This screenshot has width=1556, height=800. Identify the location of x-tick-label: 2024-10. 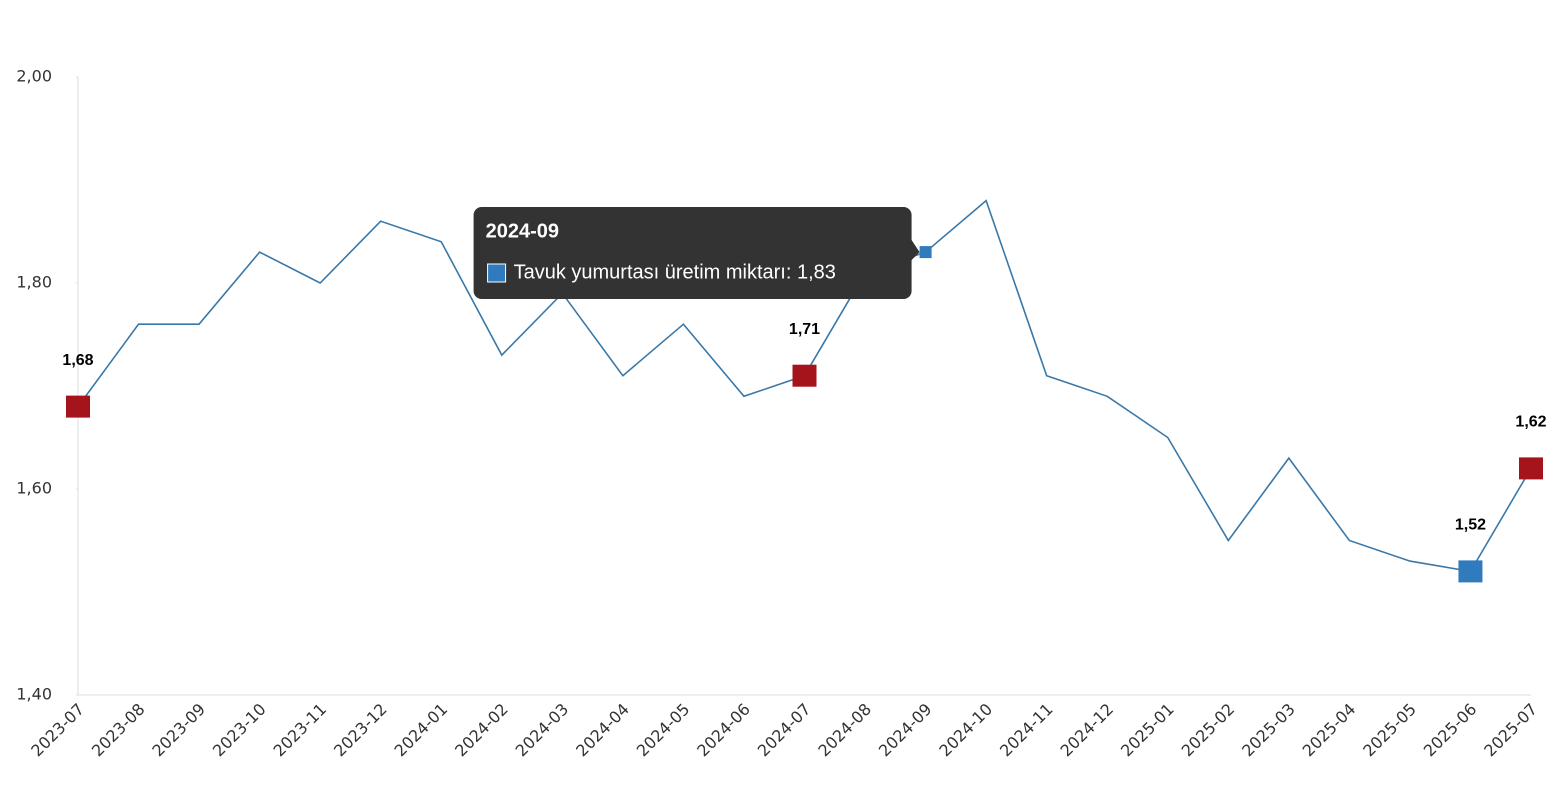
(965, 730).